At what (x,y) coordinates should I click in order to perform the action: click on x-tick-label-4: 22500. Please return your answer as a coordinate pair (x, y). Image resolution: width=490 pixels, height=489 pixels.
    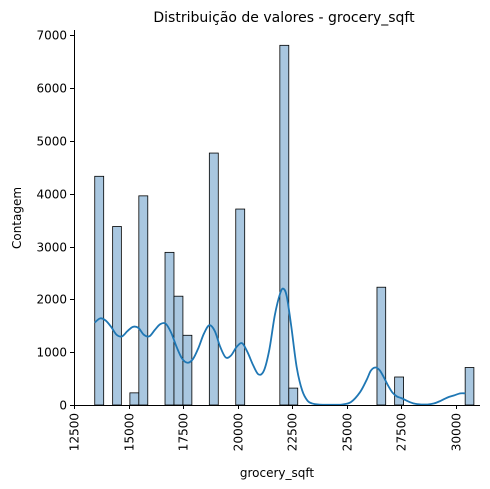
    Looking at the image, I should click on (293, 432).